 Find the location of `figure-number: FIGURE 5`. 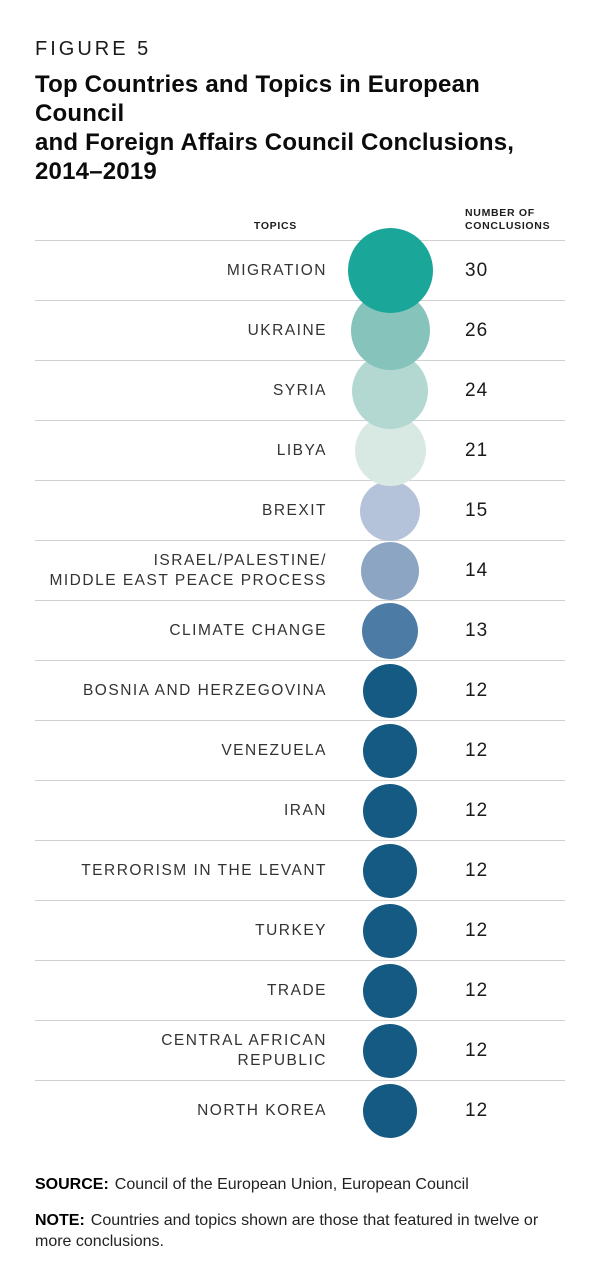

figure-number: FIGURE 5 is located at coordinates (93, 49).